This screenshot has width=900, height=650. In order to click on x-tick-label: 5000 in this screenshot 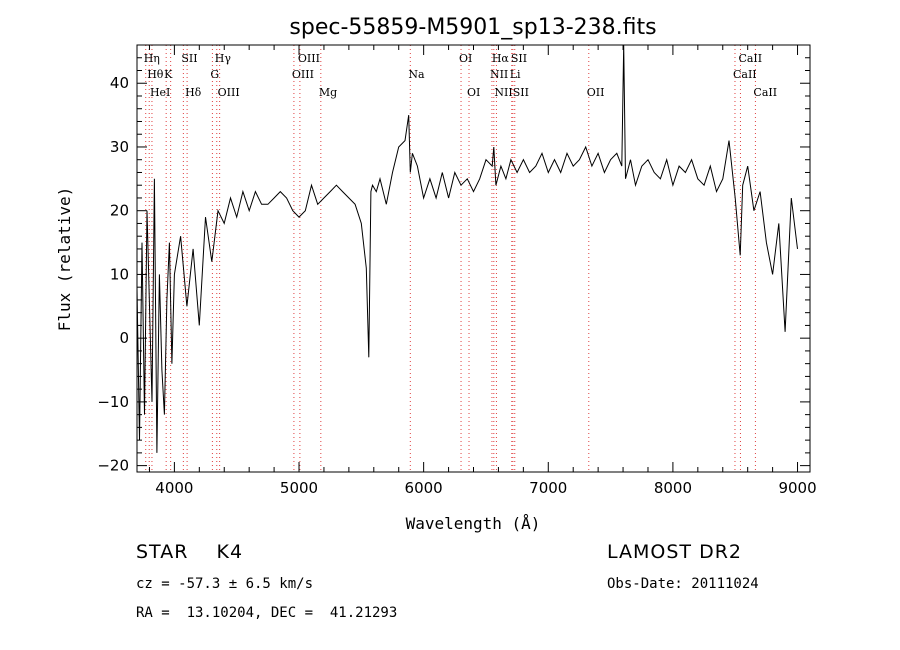, I will do `click(299, 488)`.